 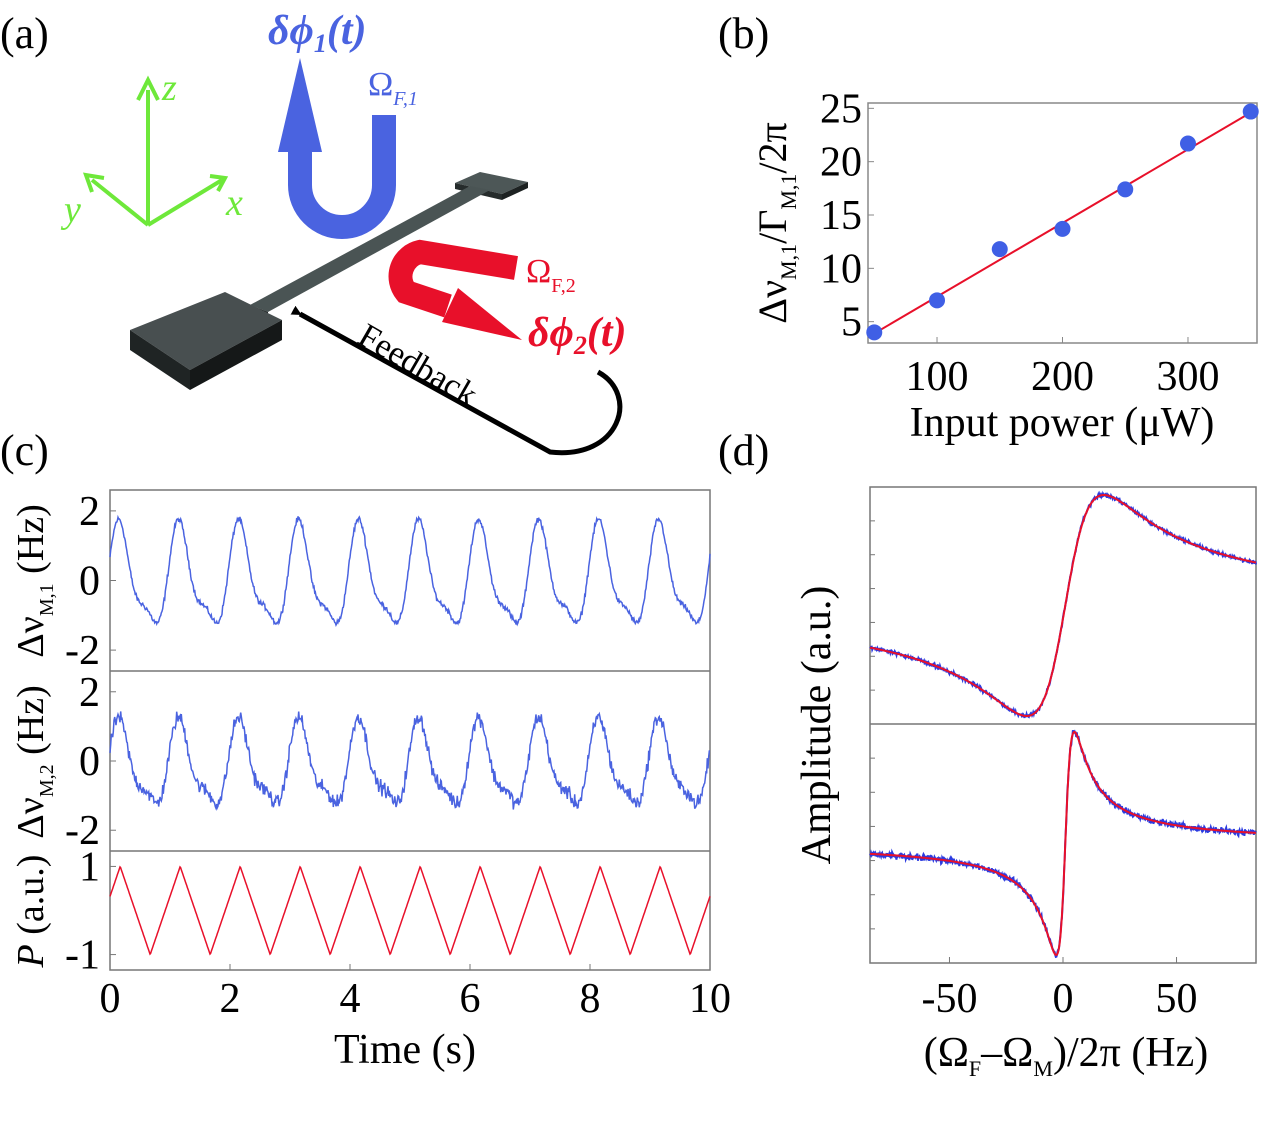 I want to click on chart-c-ylabel-1: ΔνM,1 (Hz), so click(x=34, y=581).